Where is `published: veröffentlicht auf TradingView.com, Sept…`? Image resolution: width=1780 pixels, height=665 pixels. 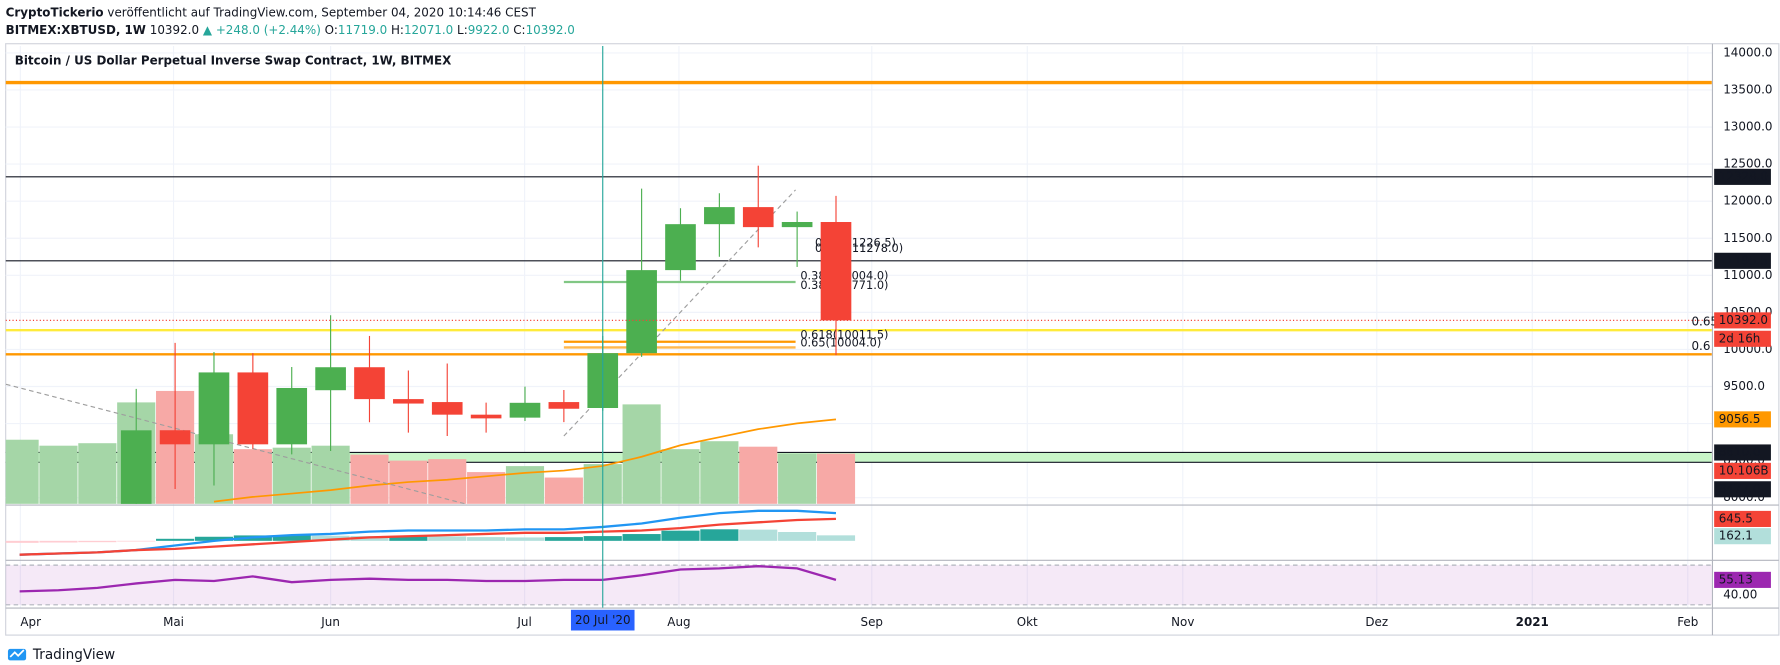 published: veröffentlicht auf TradingView.com, Sept… is located at coordinates (321, 12).